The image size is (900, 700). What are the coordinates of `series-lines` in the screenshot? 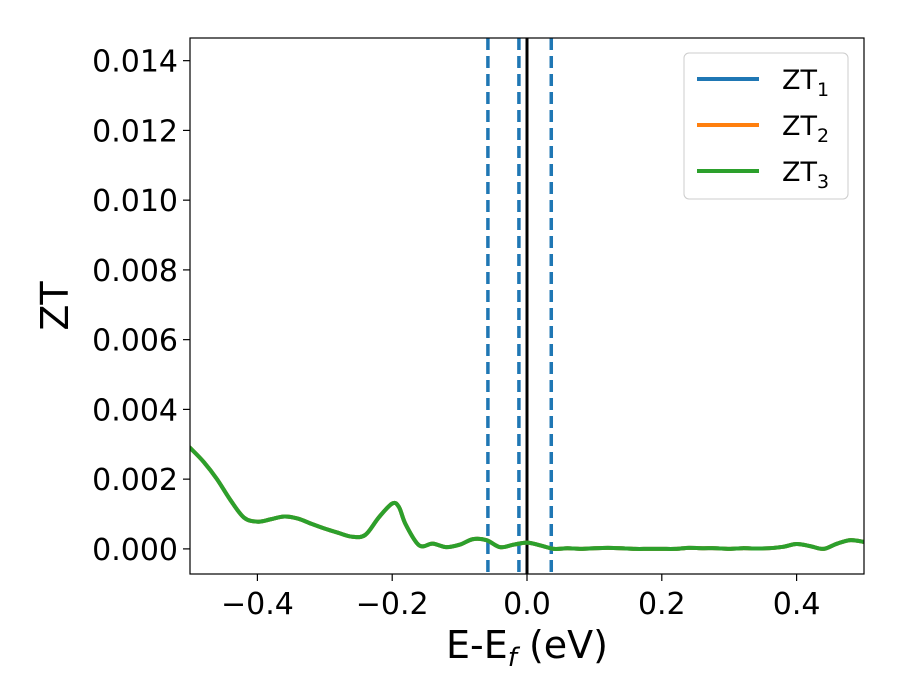 It's located at (527, 498).